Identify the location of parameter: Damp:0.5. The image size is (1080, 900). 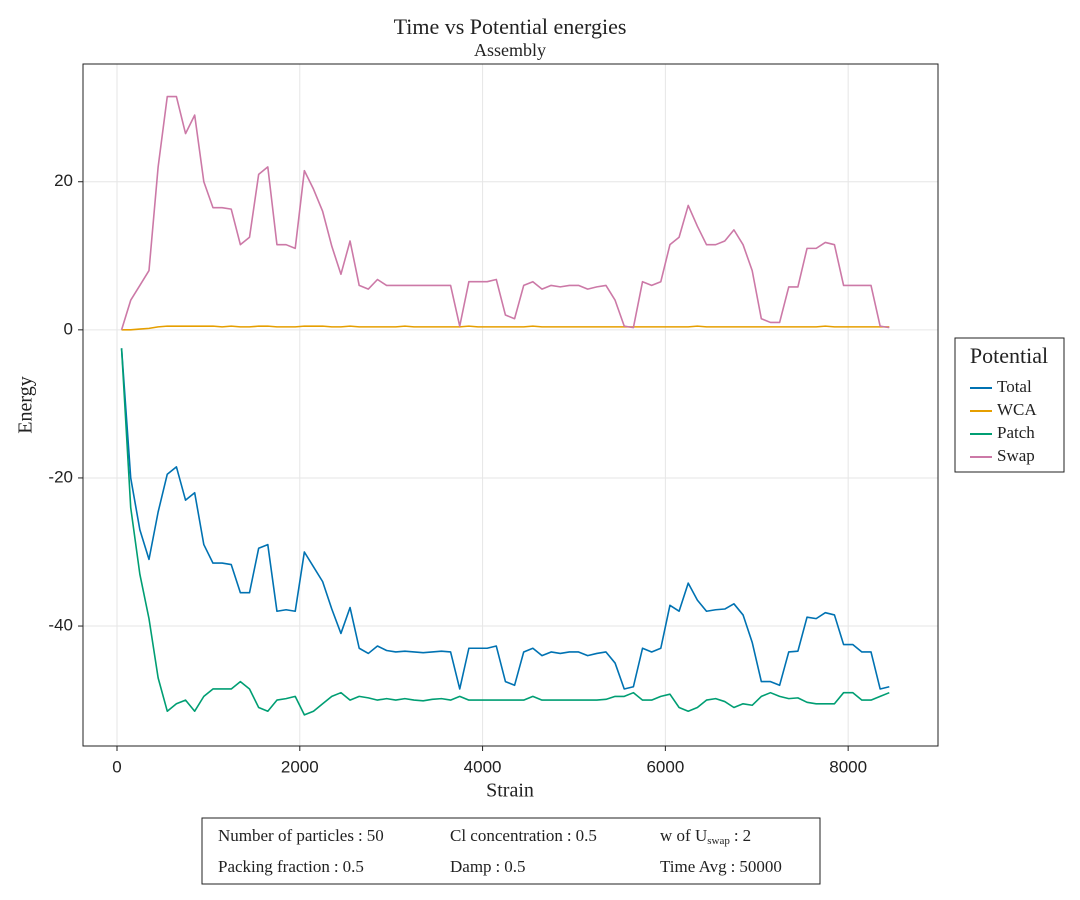
(488, 866).